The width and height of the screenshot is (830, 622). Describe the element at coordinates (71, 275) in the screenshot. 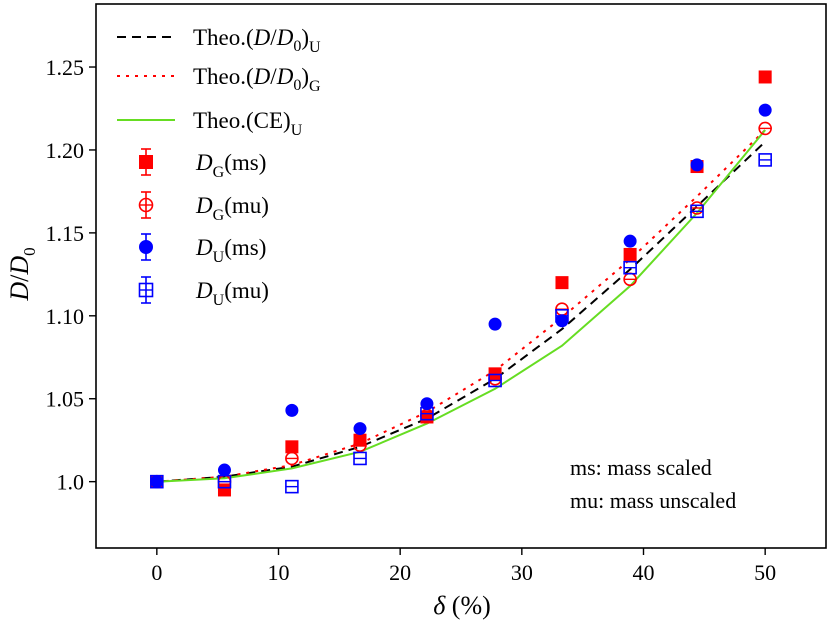

I see `y-axis: 1.0 1.05 1.10 1.15 1.20 1.25` at that location.